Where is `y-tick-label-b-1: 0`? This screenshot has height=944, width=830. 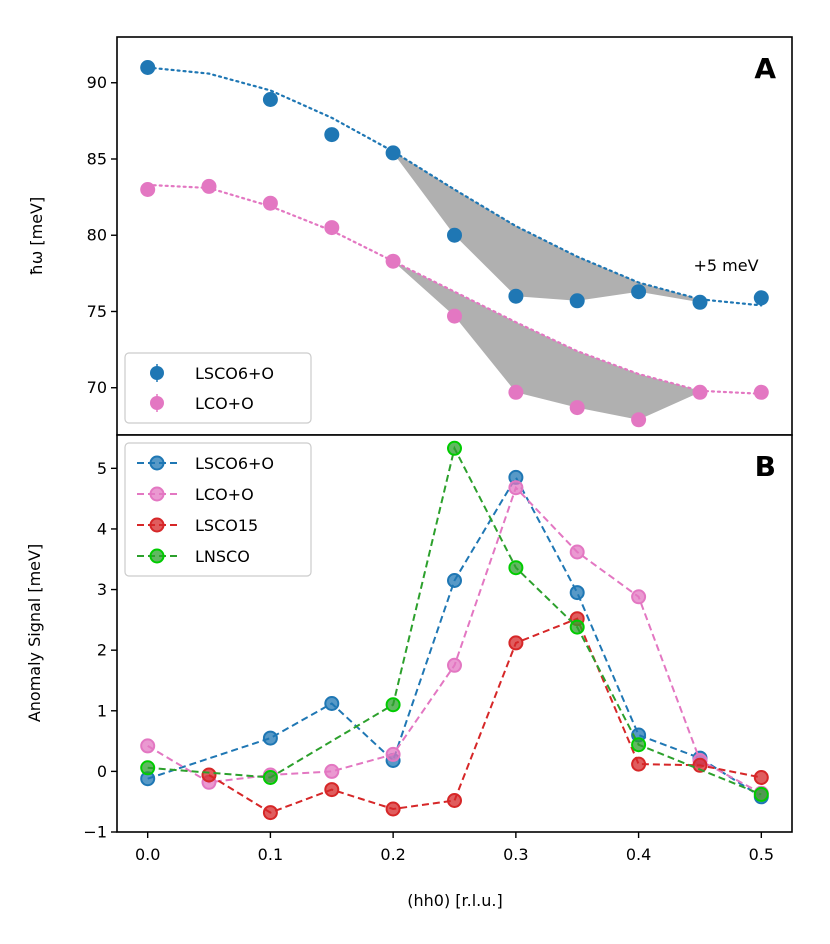
y-tick-label-b-1: 0 is located at coordinates (102, 771).